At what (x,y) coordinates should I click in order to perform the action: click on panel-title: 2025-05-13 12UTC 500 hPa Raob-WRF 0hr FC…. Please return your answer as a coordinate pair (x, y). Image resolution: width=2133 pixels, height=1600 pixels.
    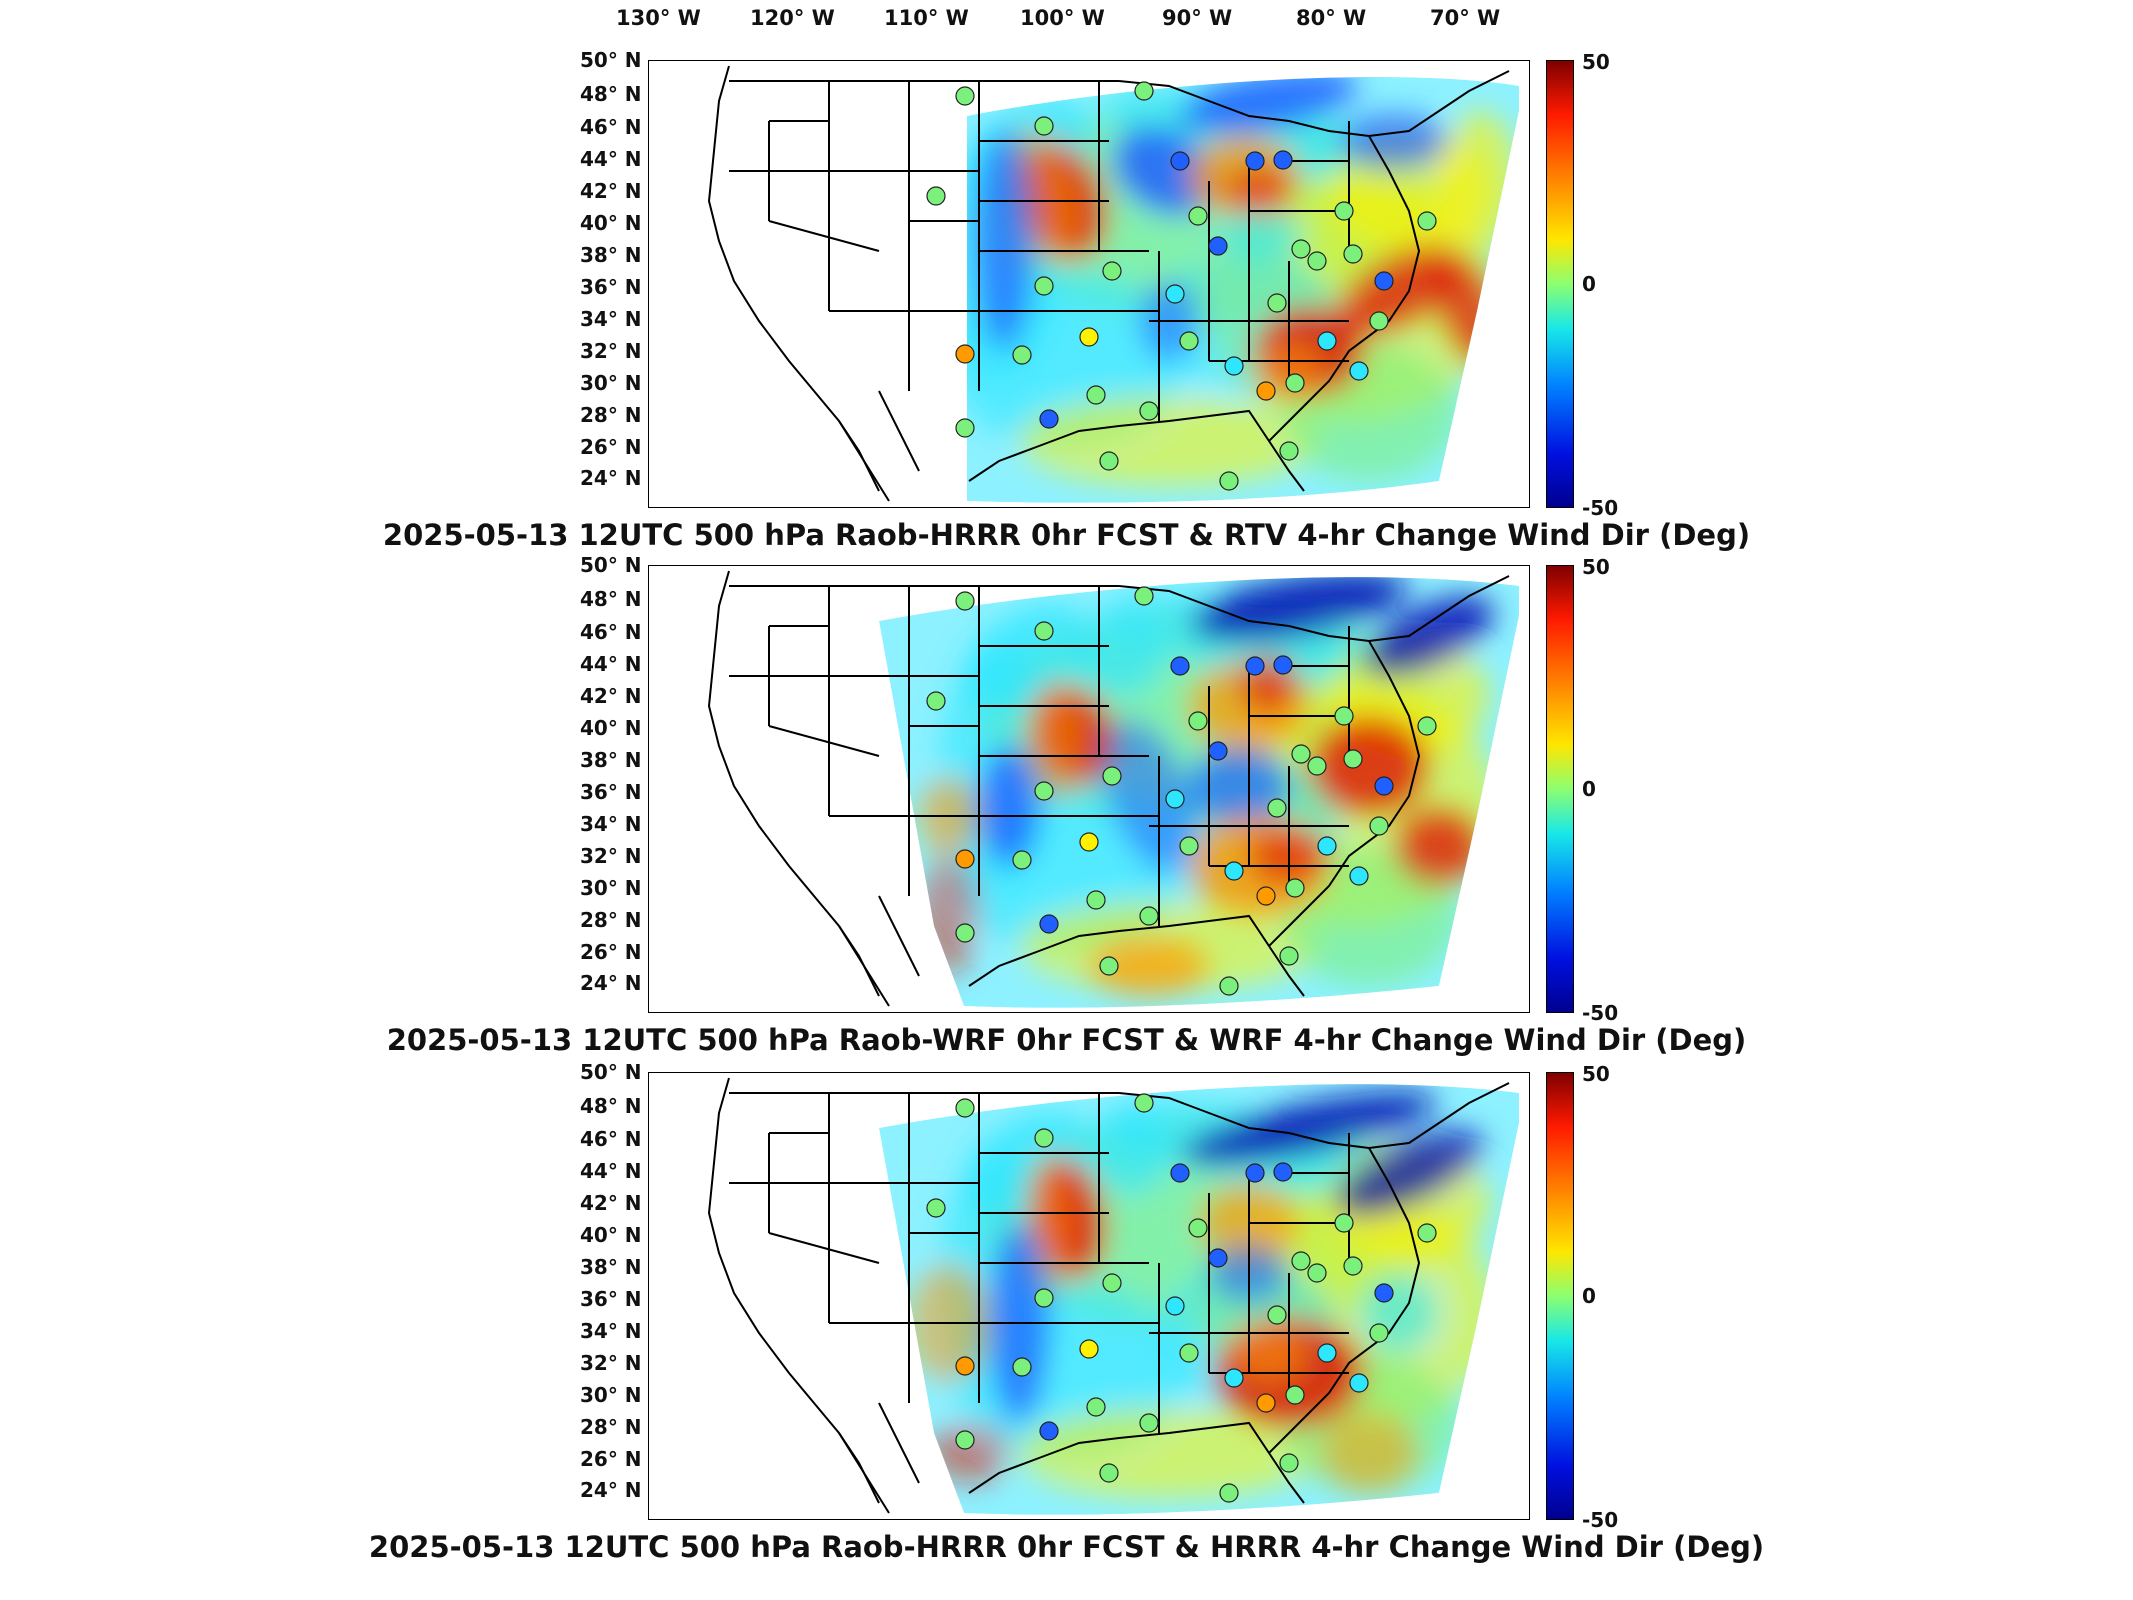
    Looking at the image, I should click on (1066, 1040).